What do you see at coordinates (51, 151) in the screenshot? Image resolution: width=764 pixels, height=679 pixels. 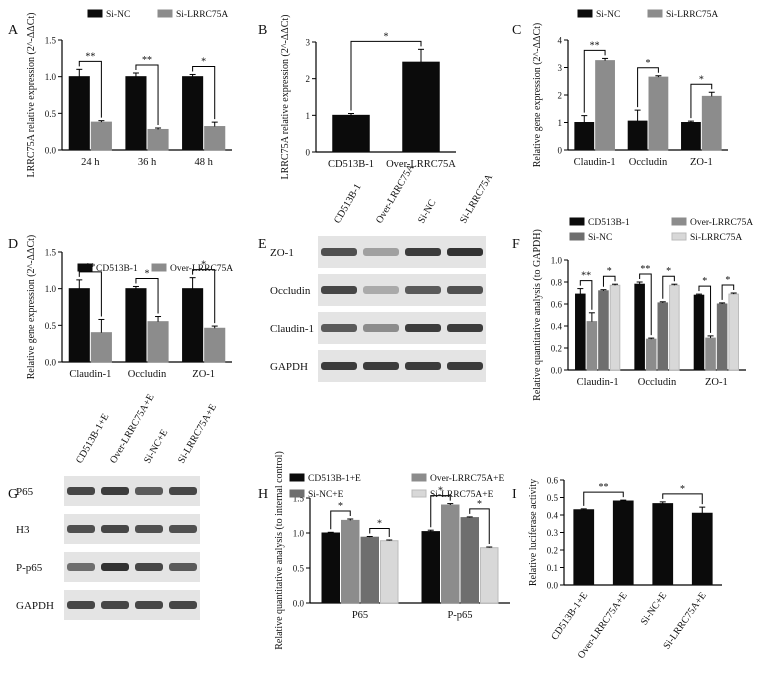 I see `y-tick-label: 0.0` at bounding box center [51, 151].